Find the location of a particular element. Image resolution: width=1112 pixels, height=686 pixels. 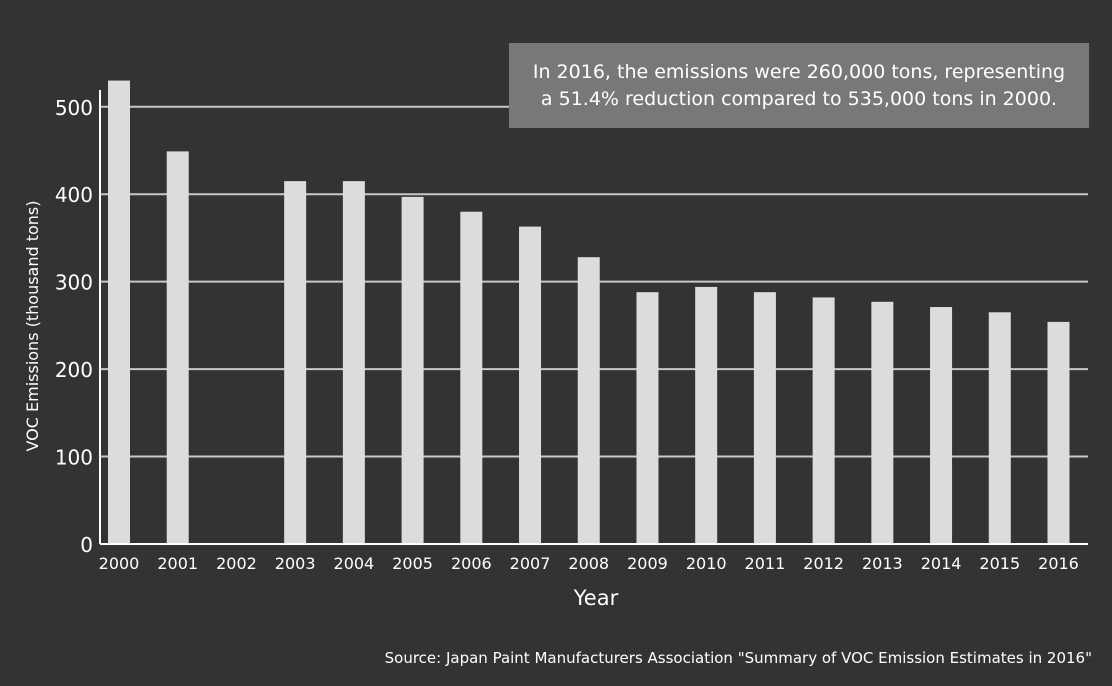

bar-2000 is located at coordinates (119, 312).